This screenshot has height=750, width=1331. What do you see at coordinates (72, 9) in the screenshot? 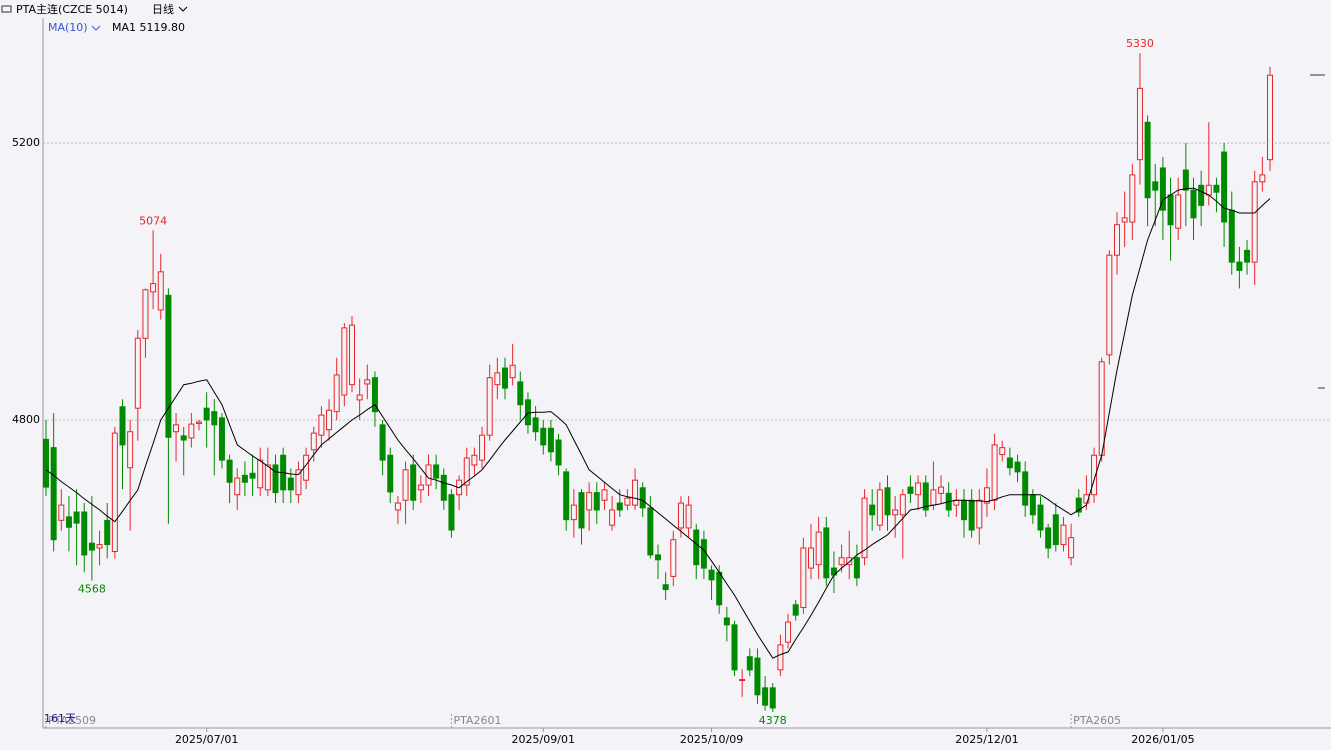
I see `symbol-title: PTA主连(CZCE 5014)` at bounding box center [72, 9].